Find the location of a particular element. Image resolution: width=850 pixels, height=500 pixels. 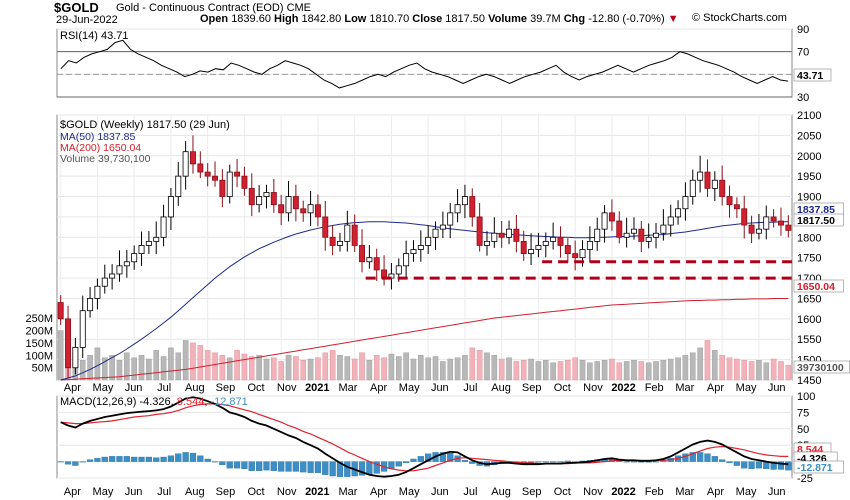

volume-value: 39.7M is located at coordinates (545, 19).